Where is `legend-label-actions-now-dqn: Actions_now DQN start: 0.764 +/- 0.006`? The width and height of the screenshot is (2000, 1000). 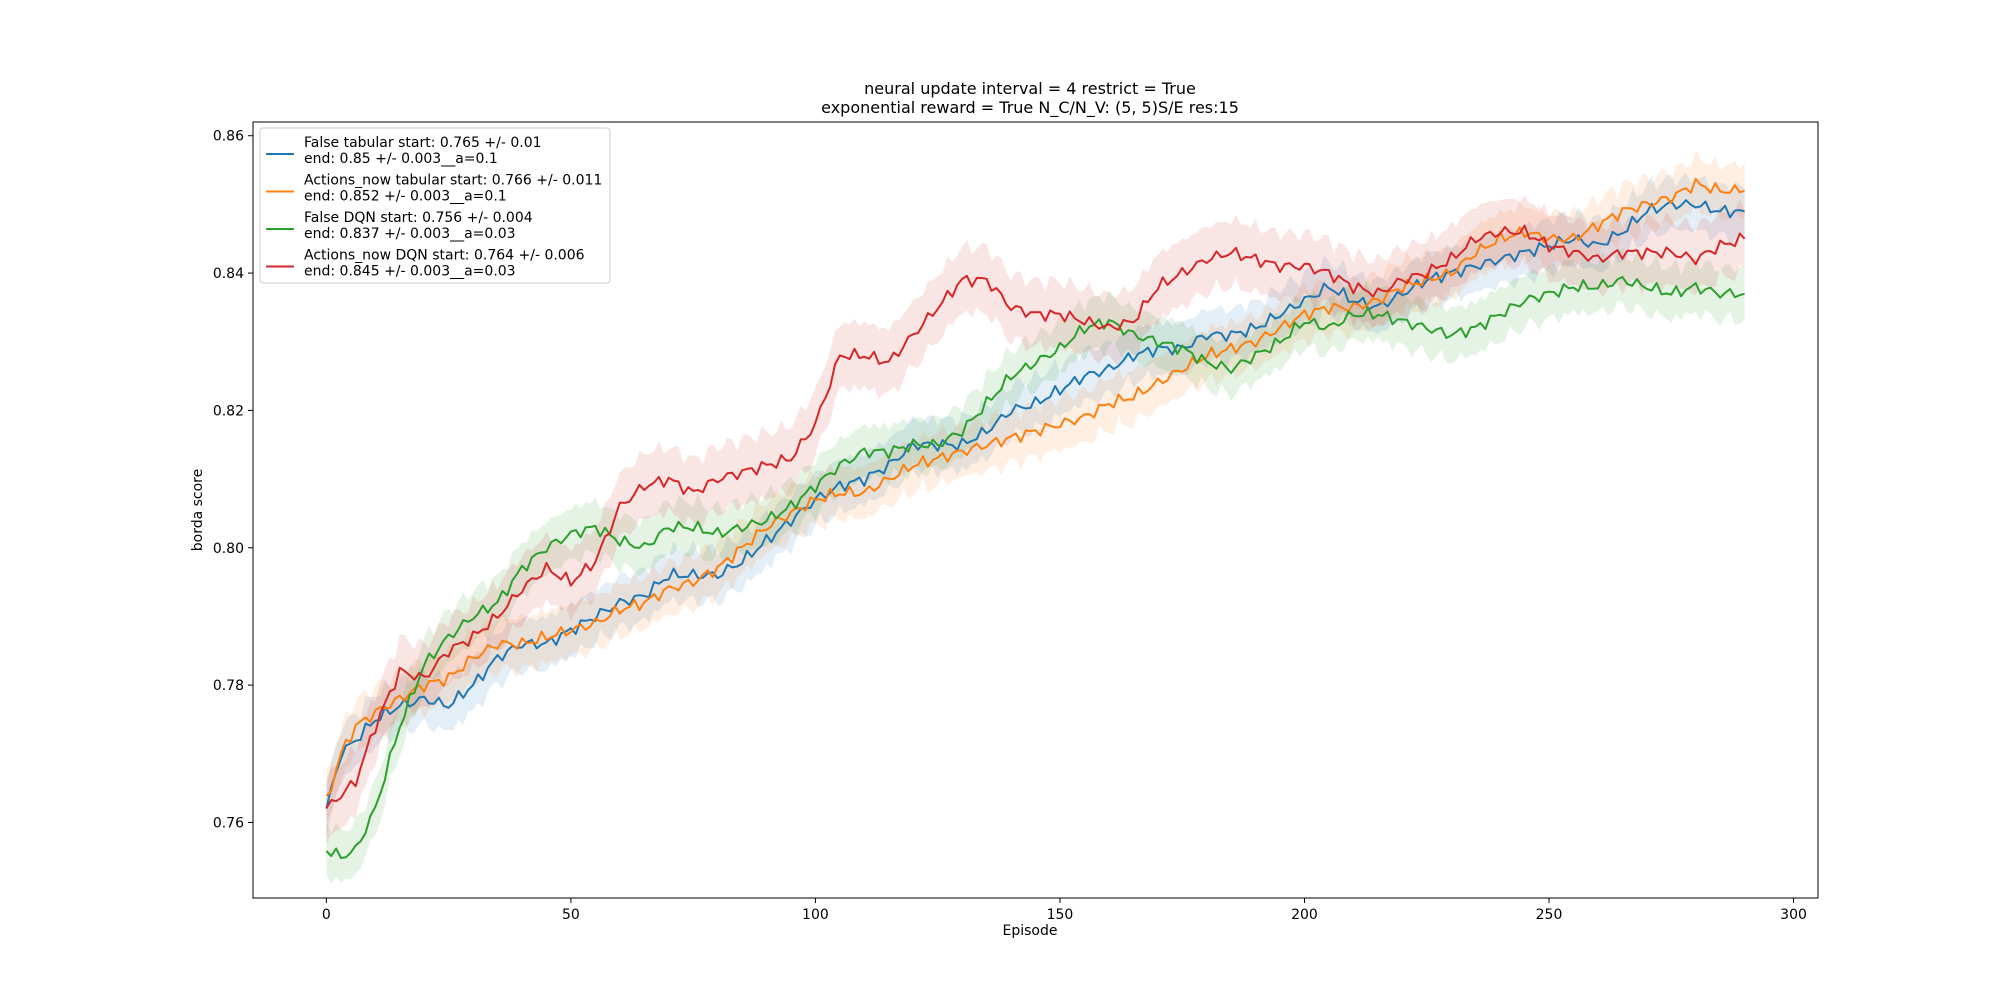 legend-label-actions-now-dqn: Actions_now DQN start: 0.764 +/- 0.006 is located at coordinates (444, 256).